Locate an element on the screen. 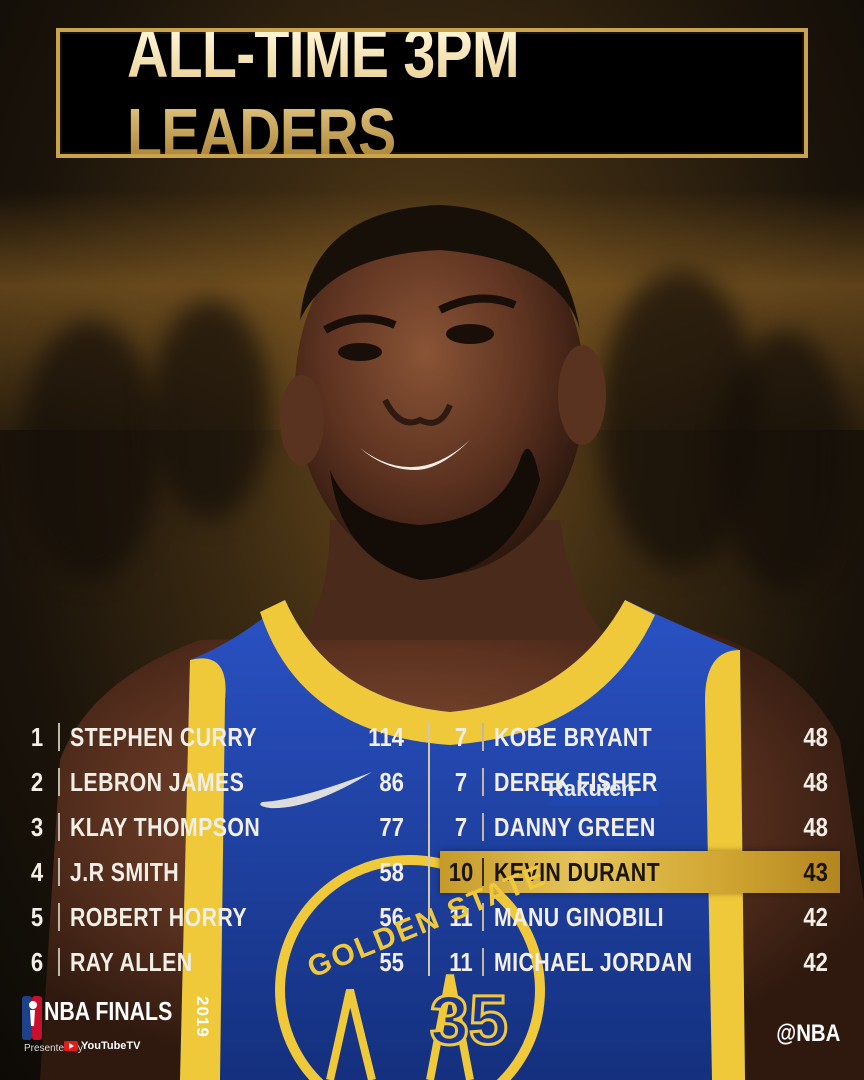 This screenshot has height=1080, width=864. leader-name: LEBRON JAMES is located at coordinates (157, 781).